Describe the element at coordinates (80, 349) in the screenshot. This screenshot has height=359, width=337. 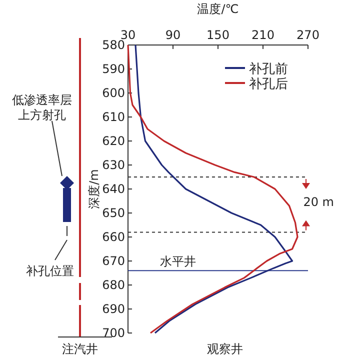
I see `text: 注汽井` at that location.